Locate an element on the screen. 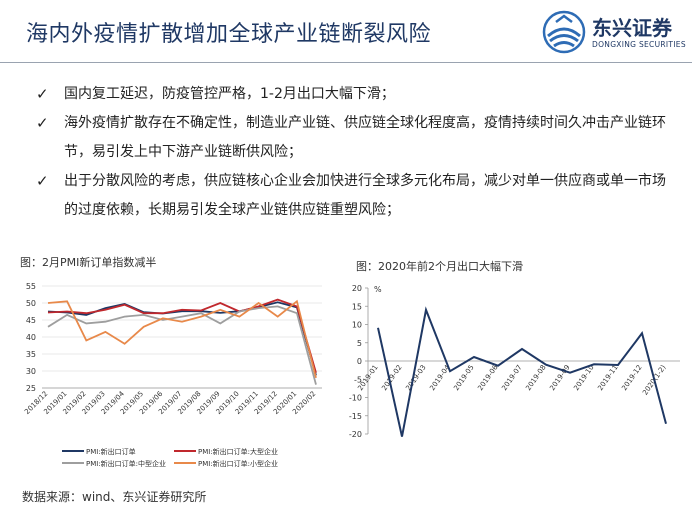 The width and height of the screenshot is (692, 517). x-tick-label: 2019-07 is located at coordinates (511, 378).